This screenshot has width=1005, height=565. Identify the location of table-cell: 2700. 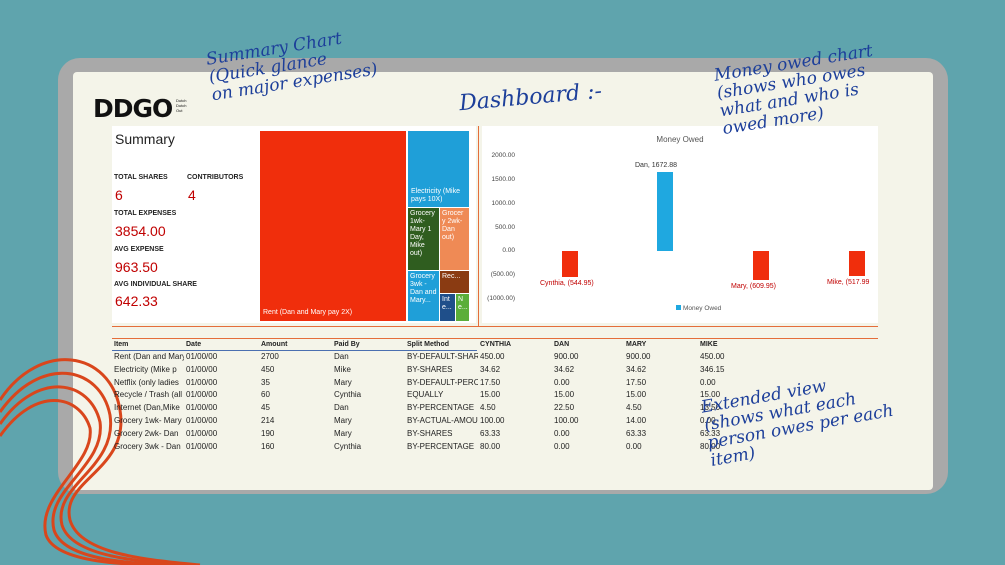
(270, 356).